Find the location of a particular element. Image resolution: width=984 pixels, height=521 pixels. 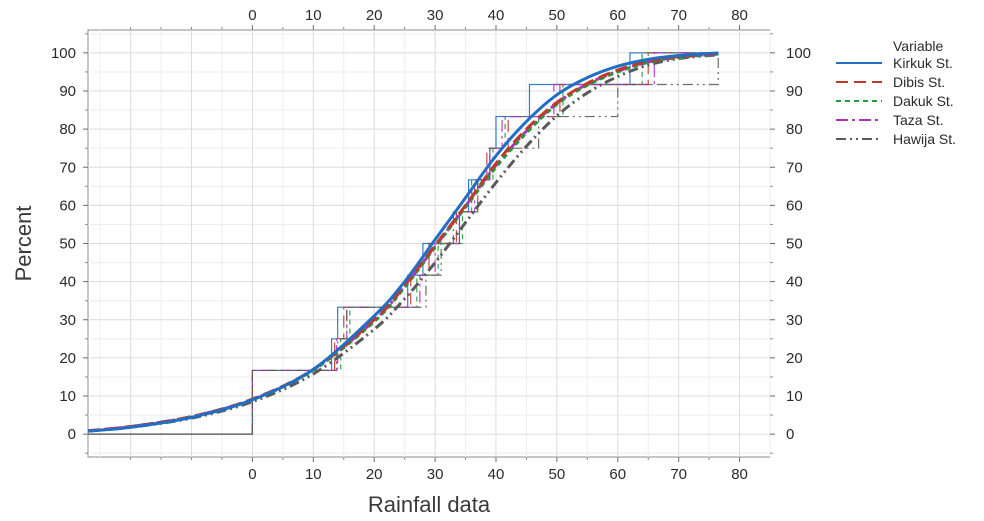

y-tick-label-right: 40 is located at coordinates (794, 282).